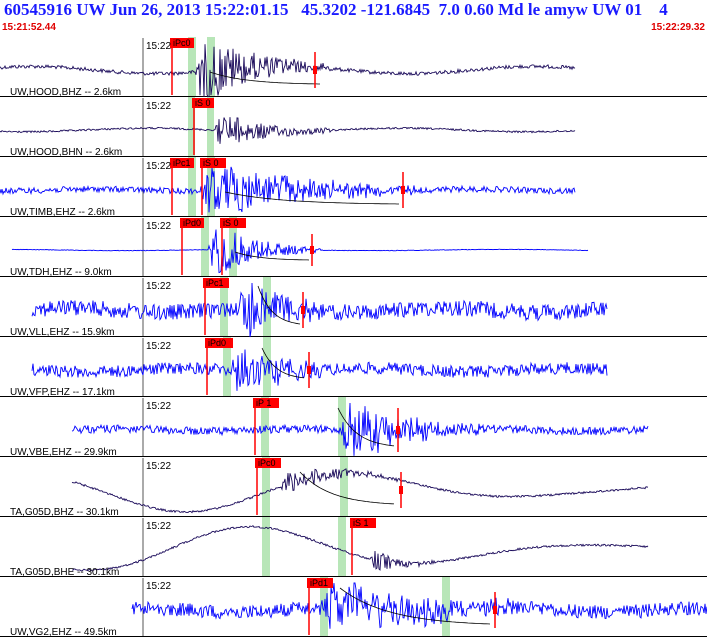 The image size is (707, 638). Describe the element at coordinates (63, 452) in the screenshot. I see `station-label: UW,VBE,EHZ -- 29.9km` at that location.